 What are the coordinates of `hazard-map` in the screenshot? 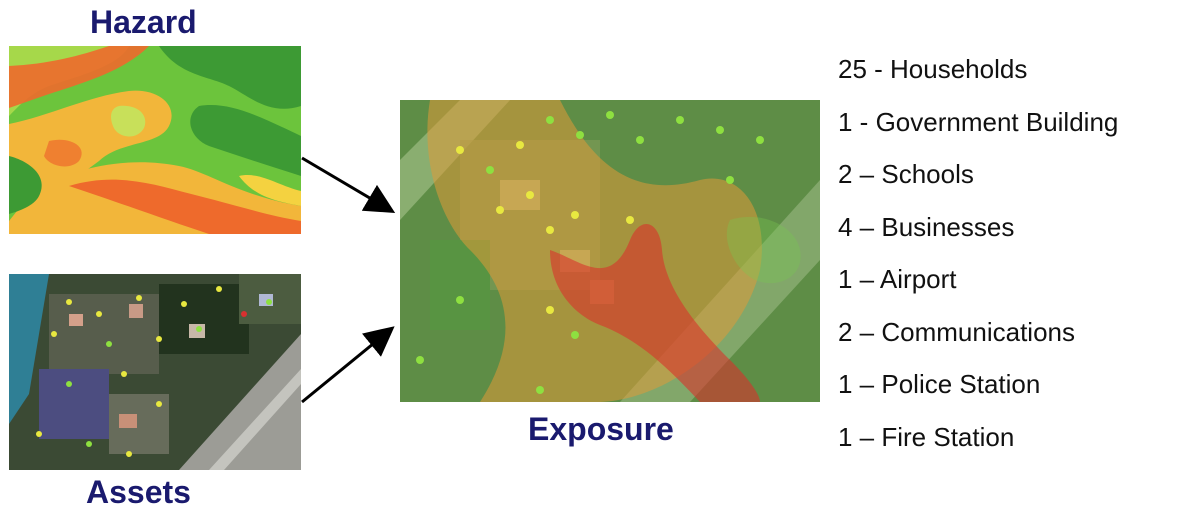 It's located at (155, 140).